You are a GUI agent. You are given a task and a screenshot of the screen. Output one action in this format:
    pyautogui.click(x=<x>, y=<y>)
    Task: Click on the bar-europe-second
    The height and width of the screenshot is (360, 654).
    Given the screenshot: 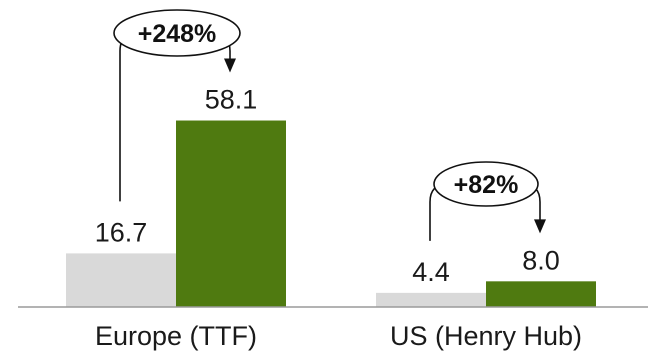 What is the action you would take?
    pyautogui.click(x=231, y=214)
    